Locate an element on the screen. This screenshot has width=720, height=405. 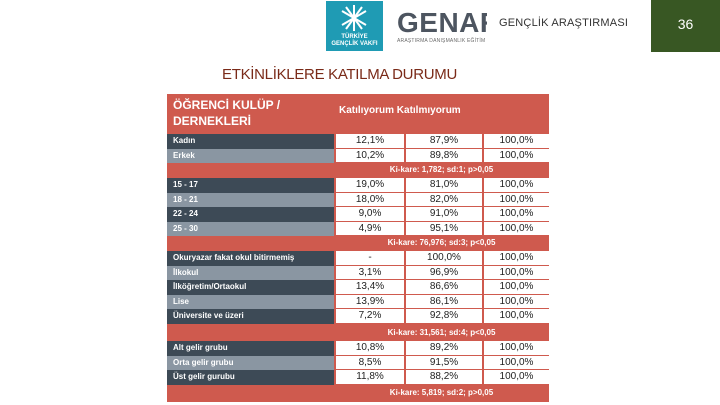
cell-katiliyorum: 19,0% is located at coordinates (369, 185).